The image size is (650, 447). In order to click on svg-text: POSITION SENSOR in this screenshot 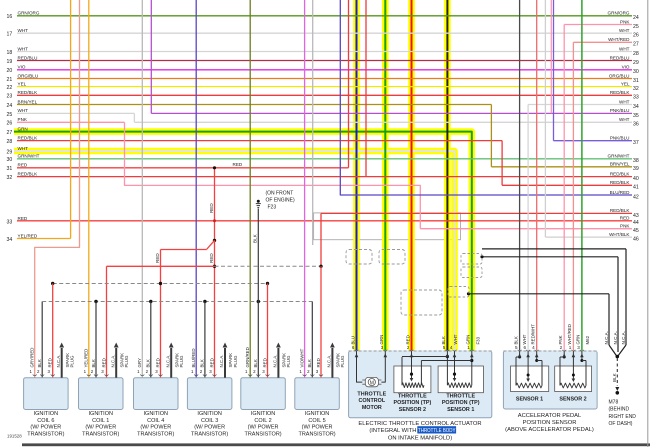, I will do `click(550, 423)`.